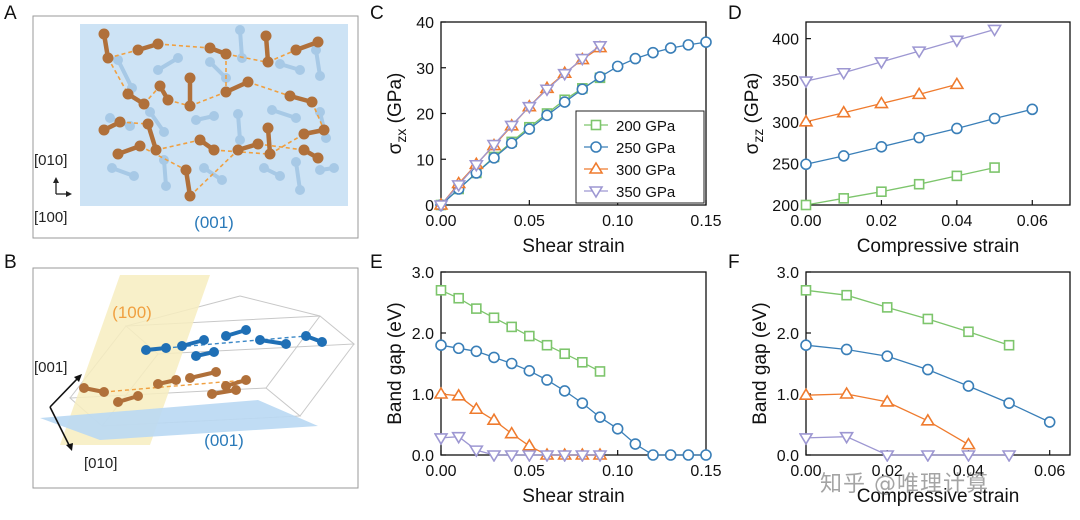 Image resolution: width=1080 pixels, height=520 pixels. What do you see at coordinates (968, 471) in the screenshot?
I see `x-tick-label: 0.04` at bounding box center [968, 471].